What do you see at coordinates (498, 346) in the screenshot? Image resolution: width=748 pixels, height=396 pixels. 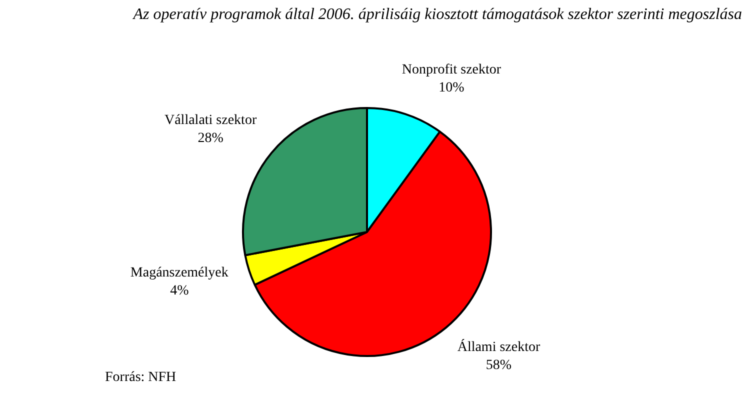 I see `slice-label: Állami szektor` at bounding box center [498, 346].